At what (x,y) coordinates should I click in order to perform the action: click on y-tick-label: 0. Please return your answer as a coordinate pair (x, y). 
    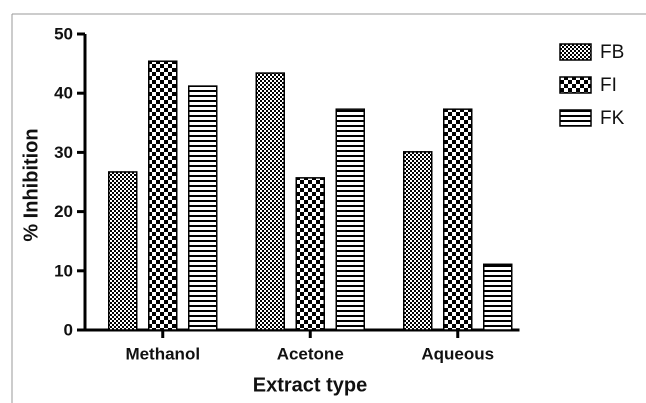
    Looking at the image, I should click on (68, 329).